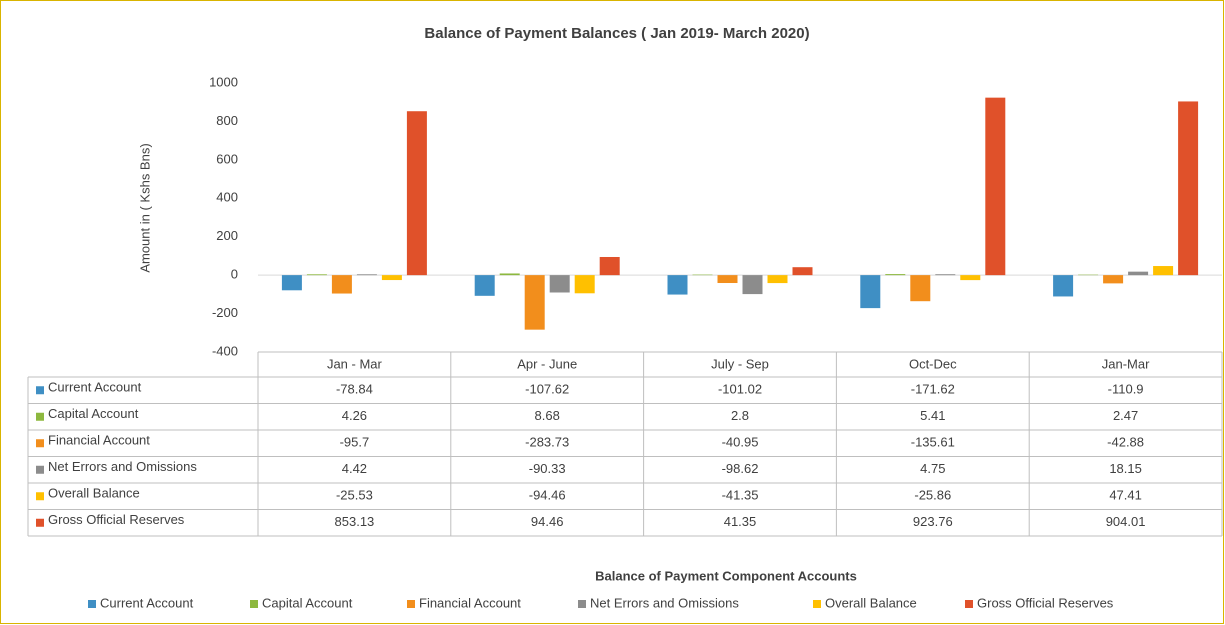  I want to click on legend-label: Overall Balance, so click(871, 602).